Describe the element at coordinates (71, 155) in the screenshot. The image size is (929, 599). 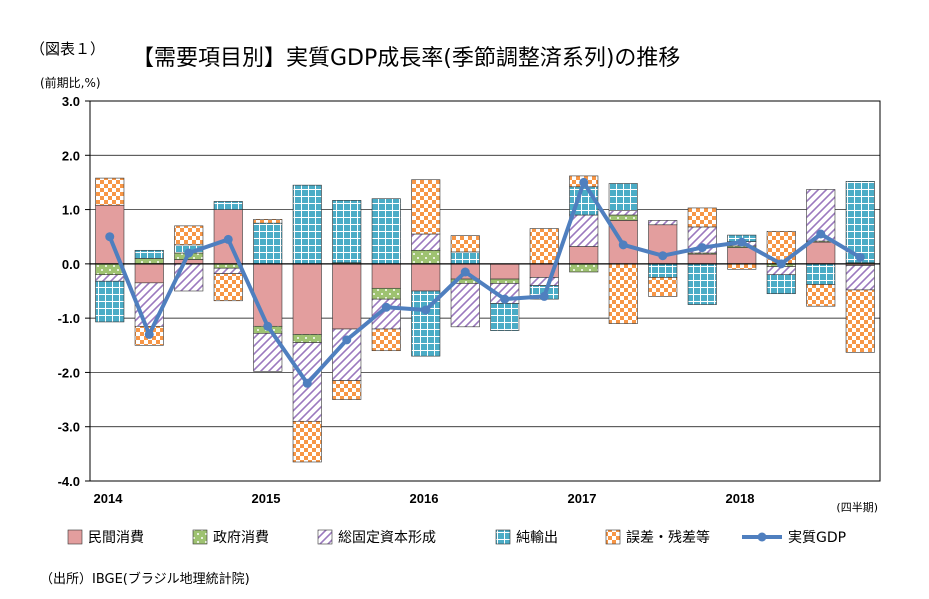
I see `y-tick-label: 2.0` at that location.